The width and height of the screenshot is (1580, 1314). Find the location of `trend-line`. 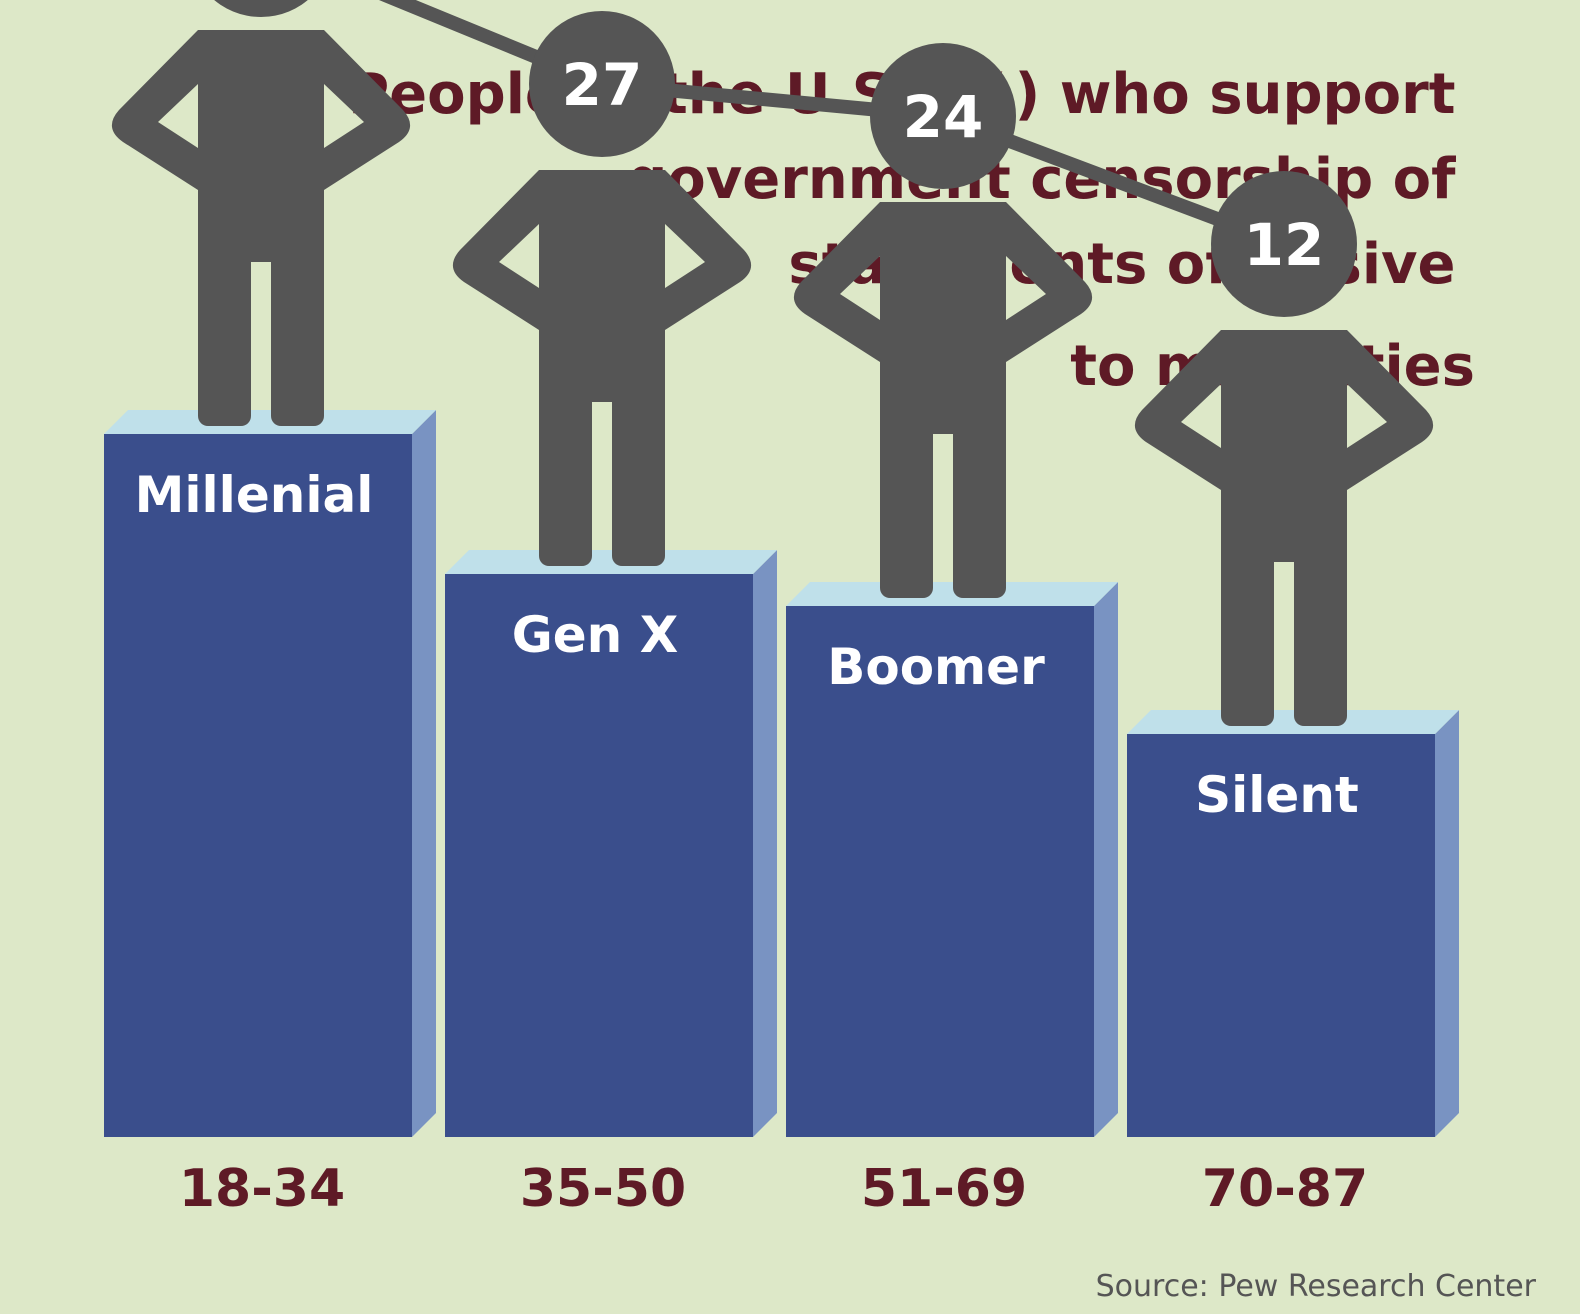

trend-line is located at coordinates (832, 125).